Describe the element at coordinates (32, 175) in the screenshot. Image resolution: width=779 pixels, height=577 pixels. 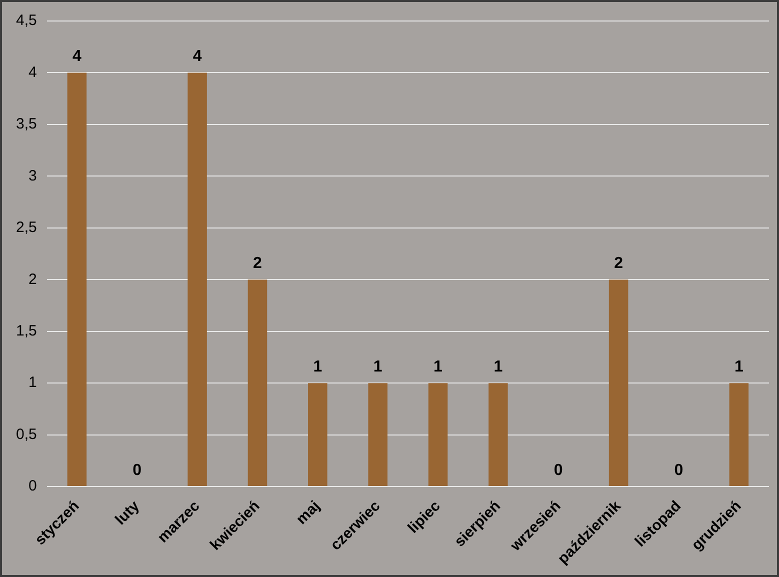
I see `y-tick-label: 3` at that location.